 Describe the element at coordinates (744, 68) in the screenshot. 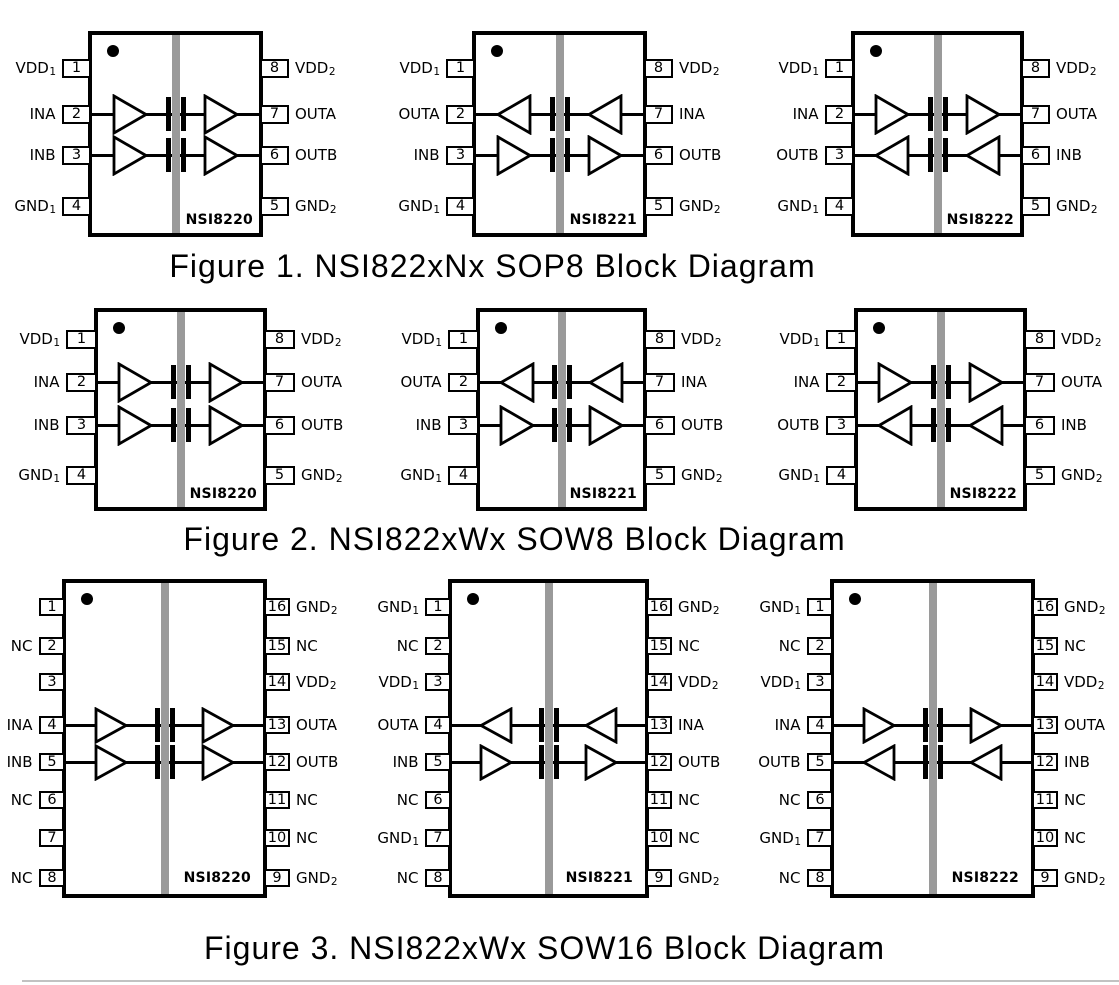

I see `pin-label: VDD 2` at that location.